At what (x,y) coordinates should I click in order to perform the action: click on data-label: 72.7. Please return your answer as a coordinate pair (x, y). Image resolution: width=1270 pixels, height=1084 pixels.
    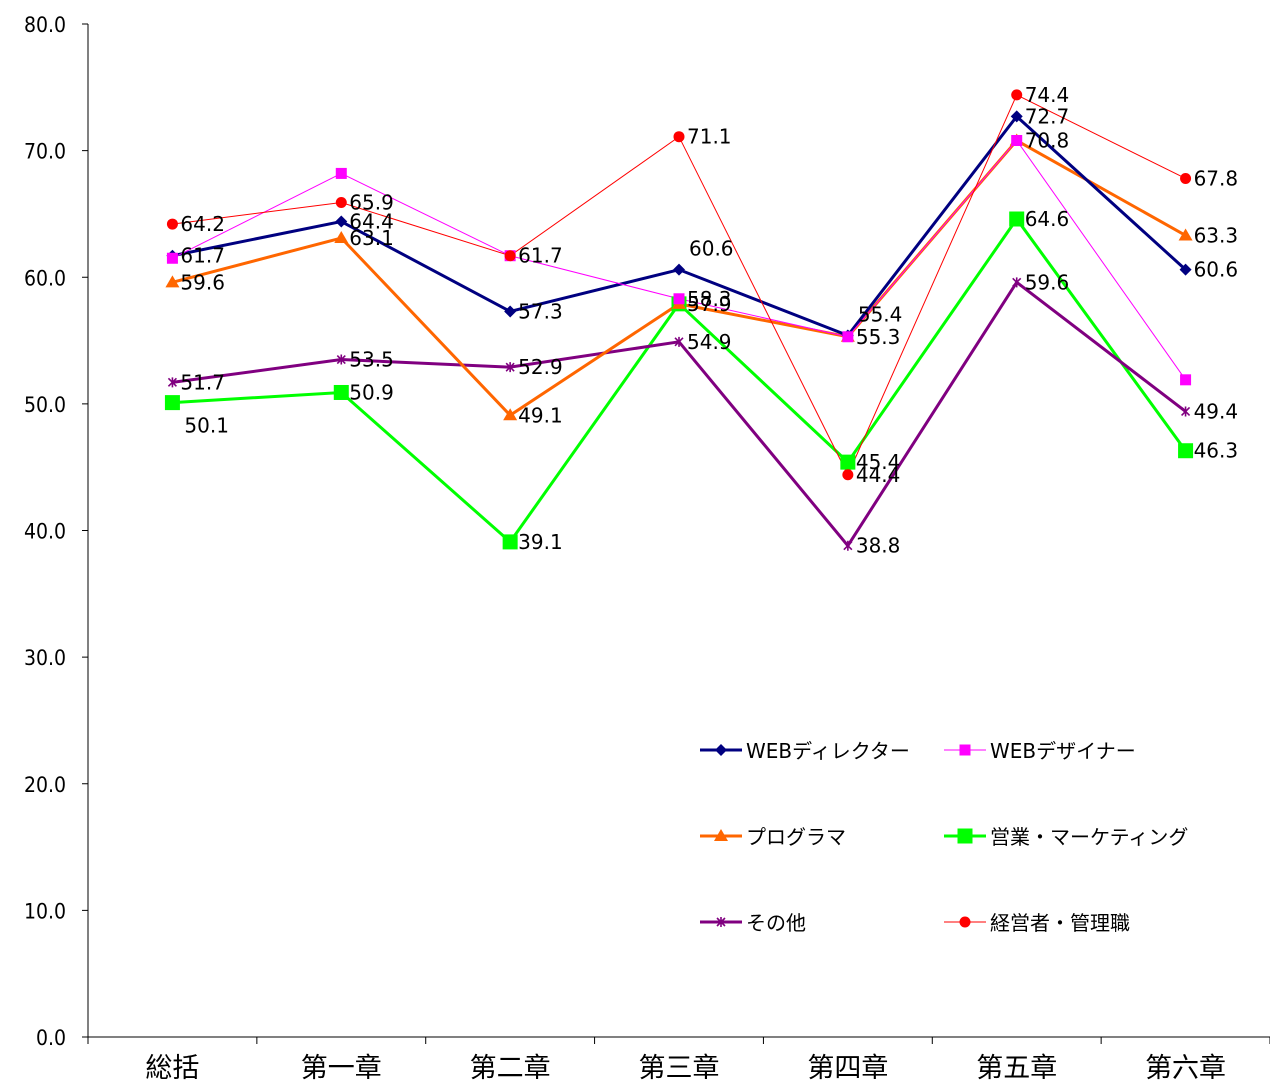
    Looking at the image, I should click on (1047, 116).